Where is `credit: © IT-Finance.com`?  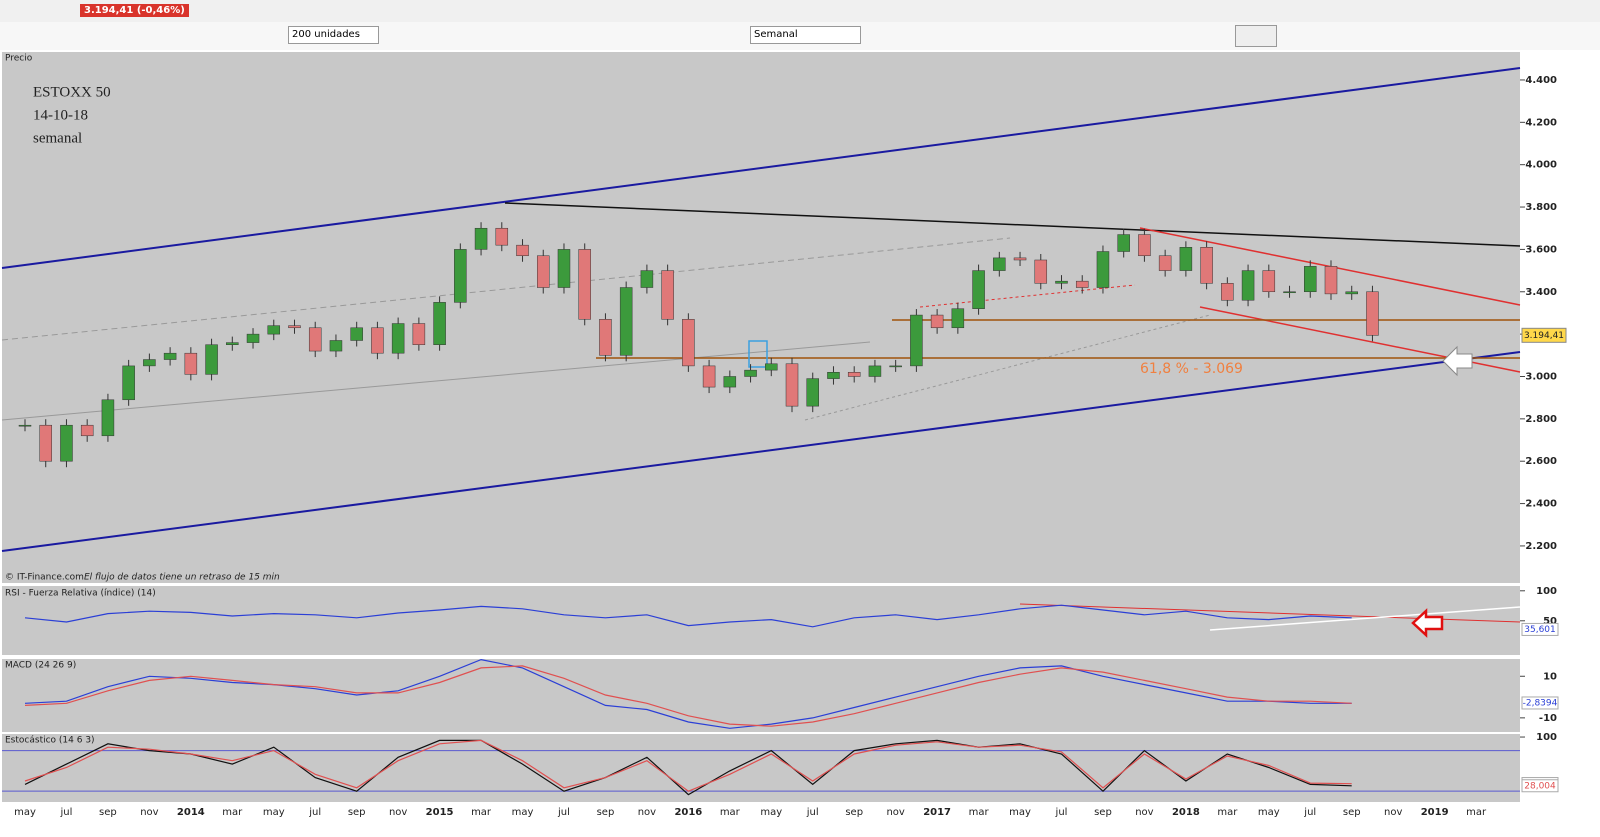
credit: © IT-Finance.com is located at coordinates (44, 578).